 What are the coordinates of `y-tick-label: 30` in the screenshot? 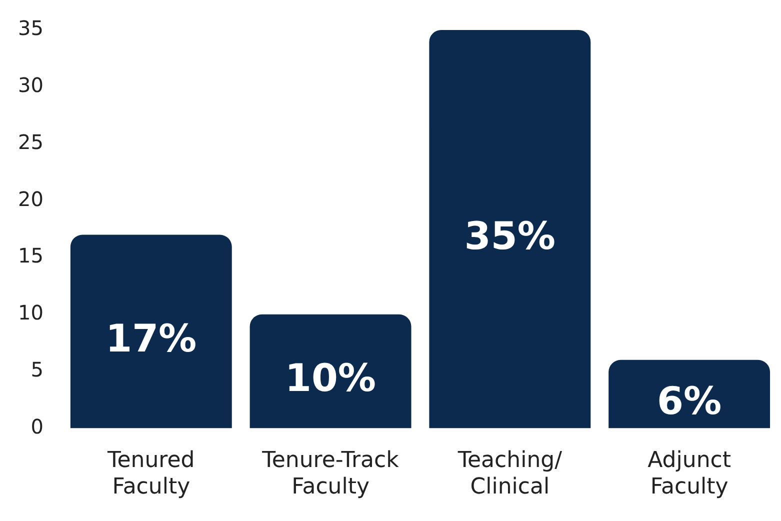 It's located at (31, 85).